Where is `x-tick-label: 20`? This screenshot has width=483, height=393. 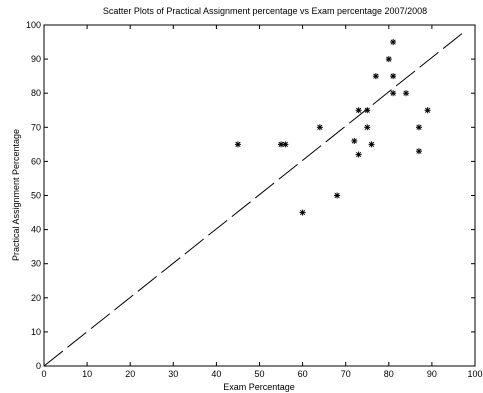
x-tick-label: 20 is located at coordinates (130, 374).